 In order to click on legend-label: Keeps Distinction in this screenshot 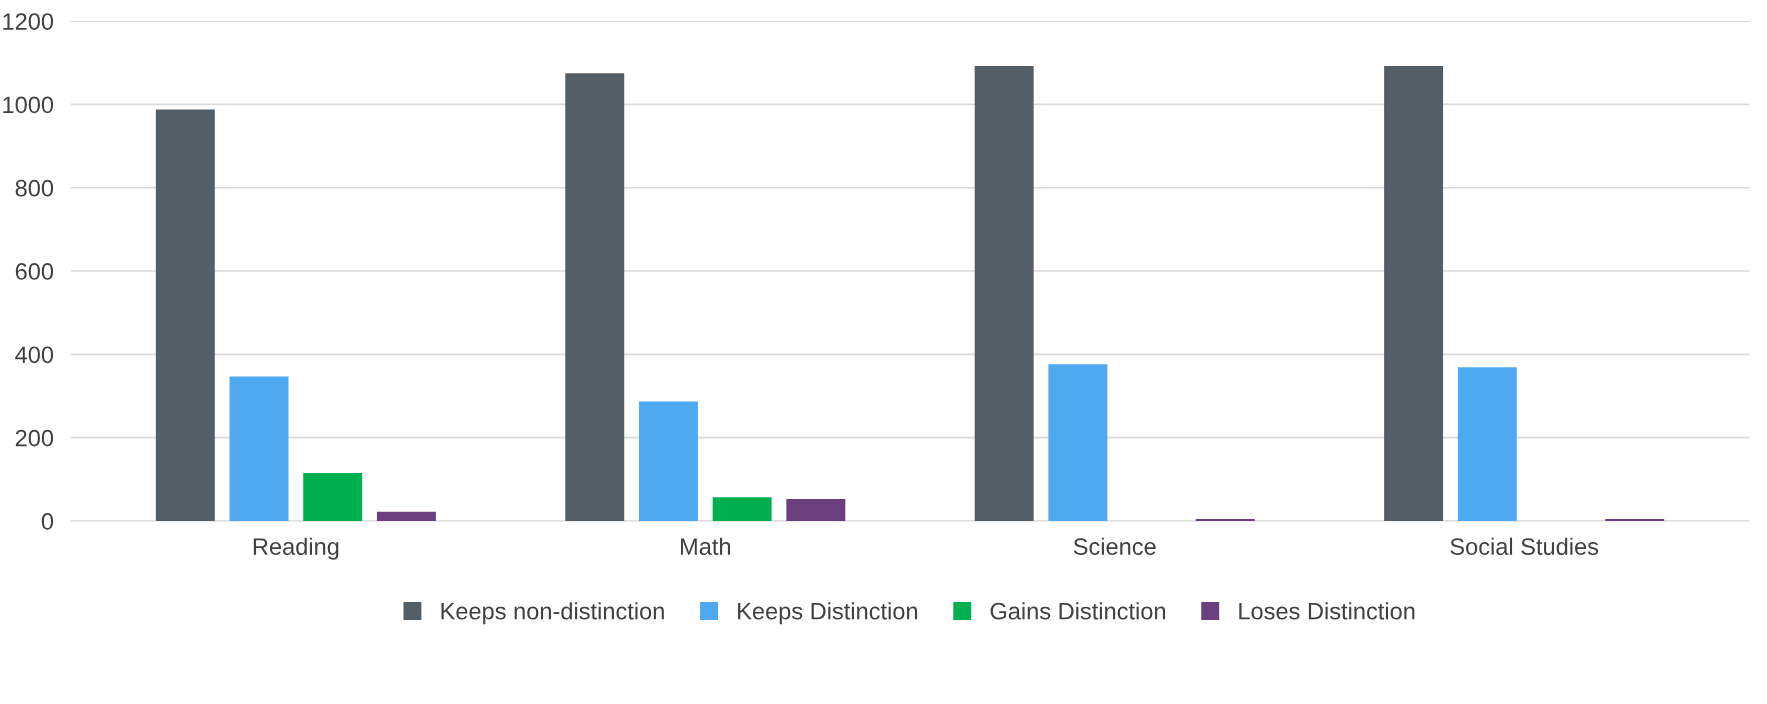, I will do `click(828, 613)`.